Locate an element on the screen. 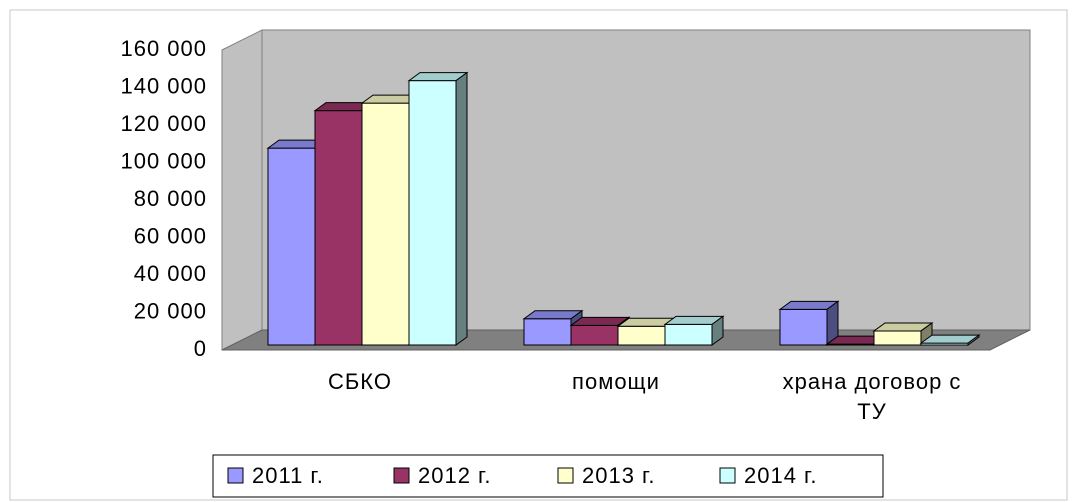  y-tick-label: 80 000 is located at coordinates (170, 198).